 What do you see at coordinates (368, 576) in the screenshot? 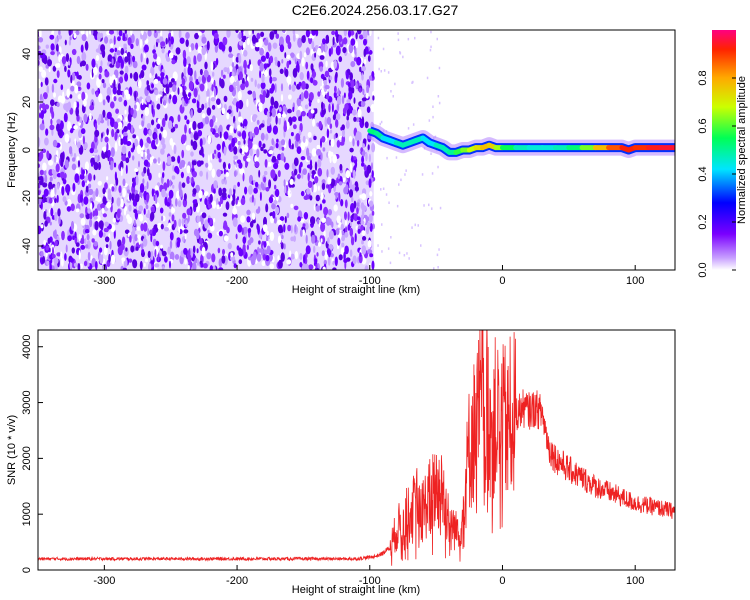
I see `snr-x-ticks: -300 -200 -100 0 100` at bounding box center [368, 576].